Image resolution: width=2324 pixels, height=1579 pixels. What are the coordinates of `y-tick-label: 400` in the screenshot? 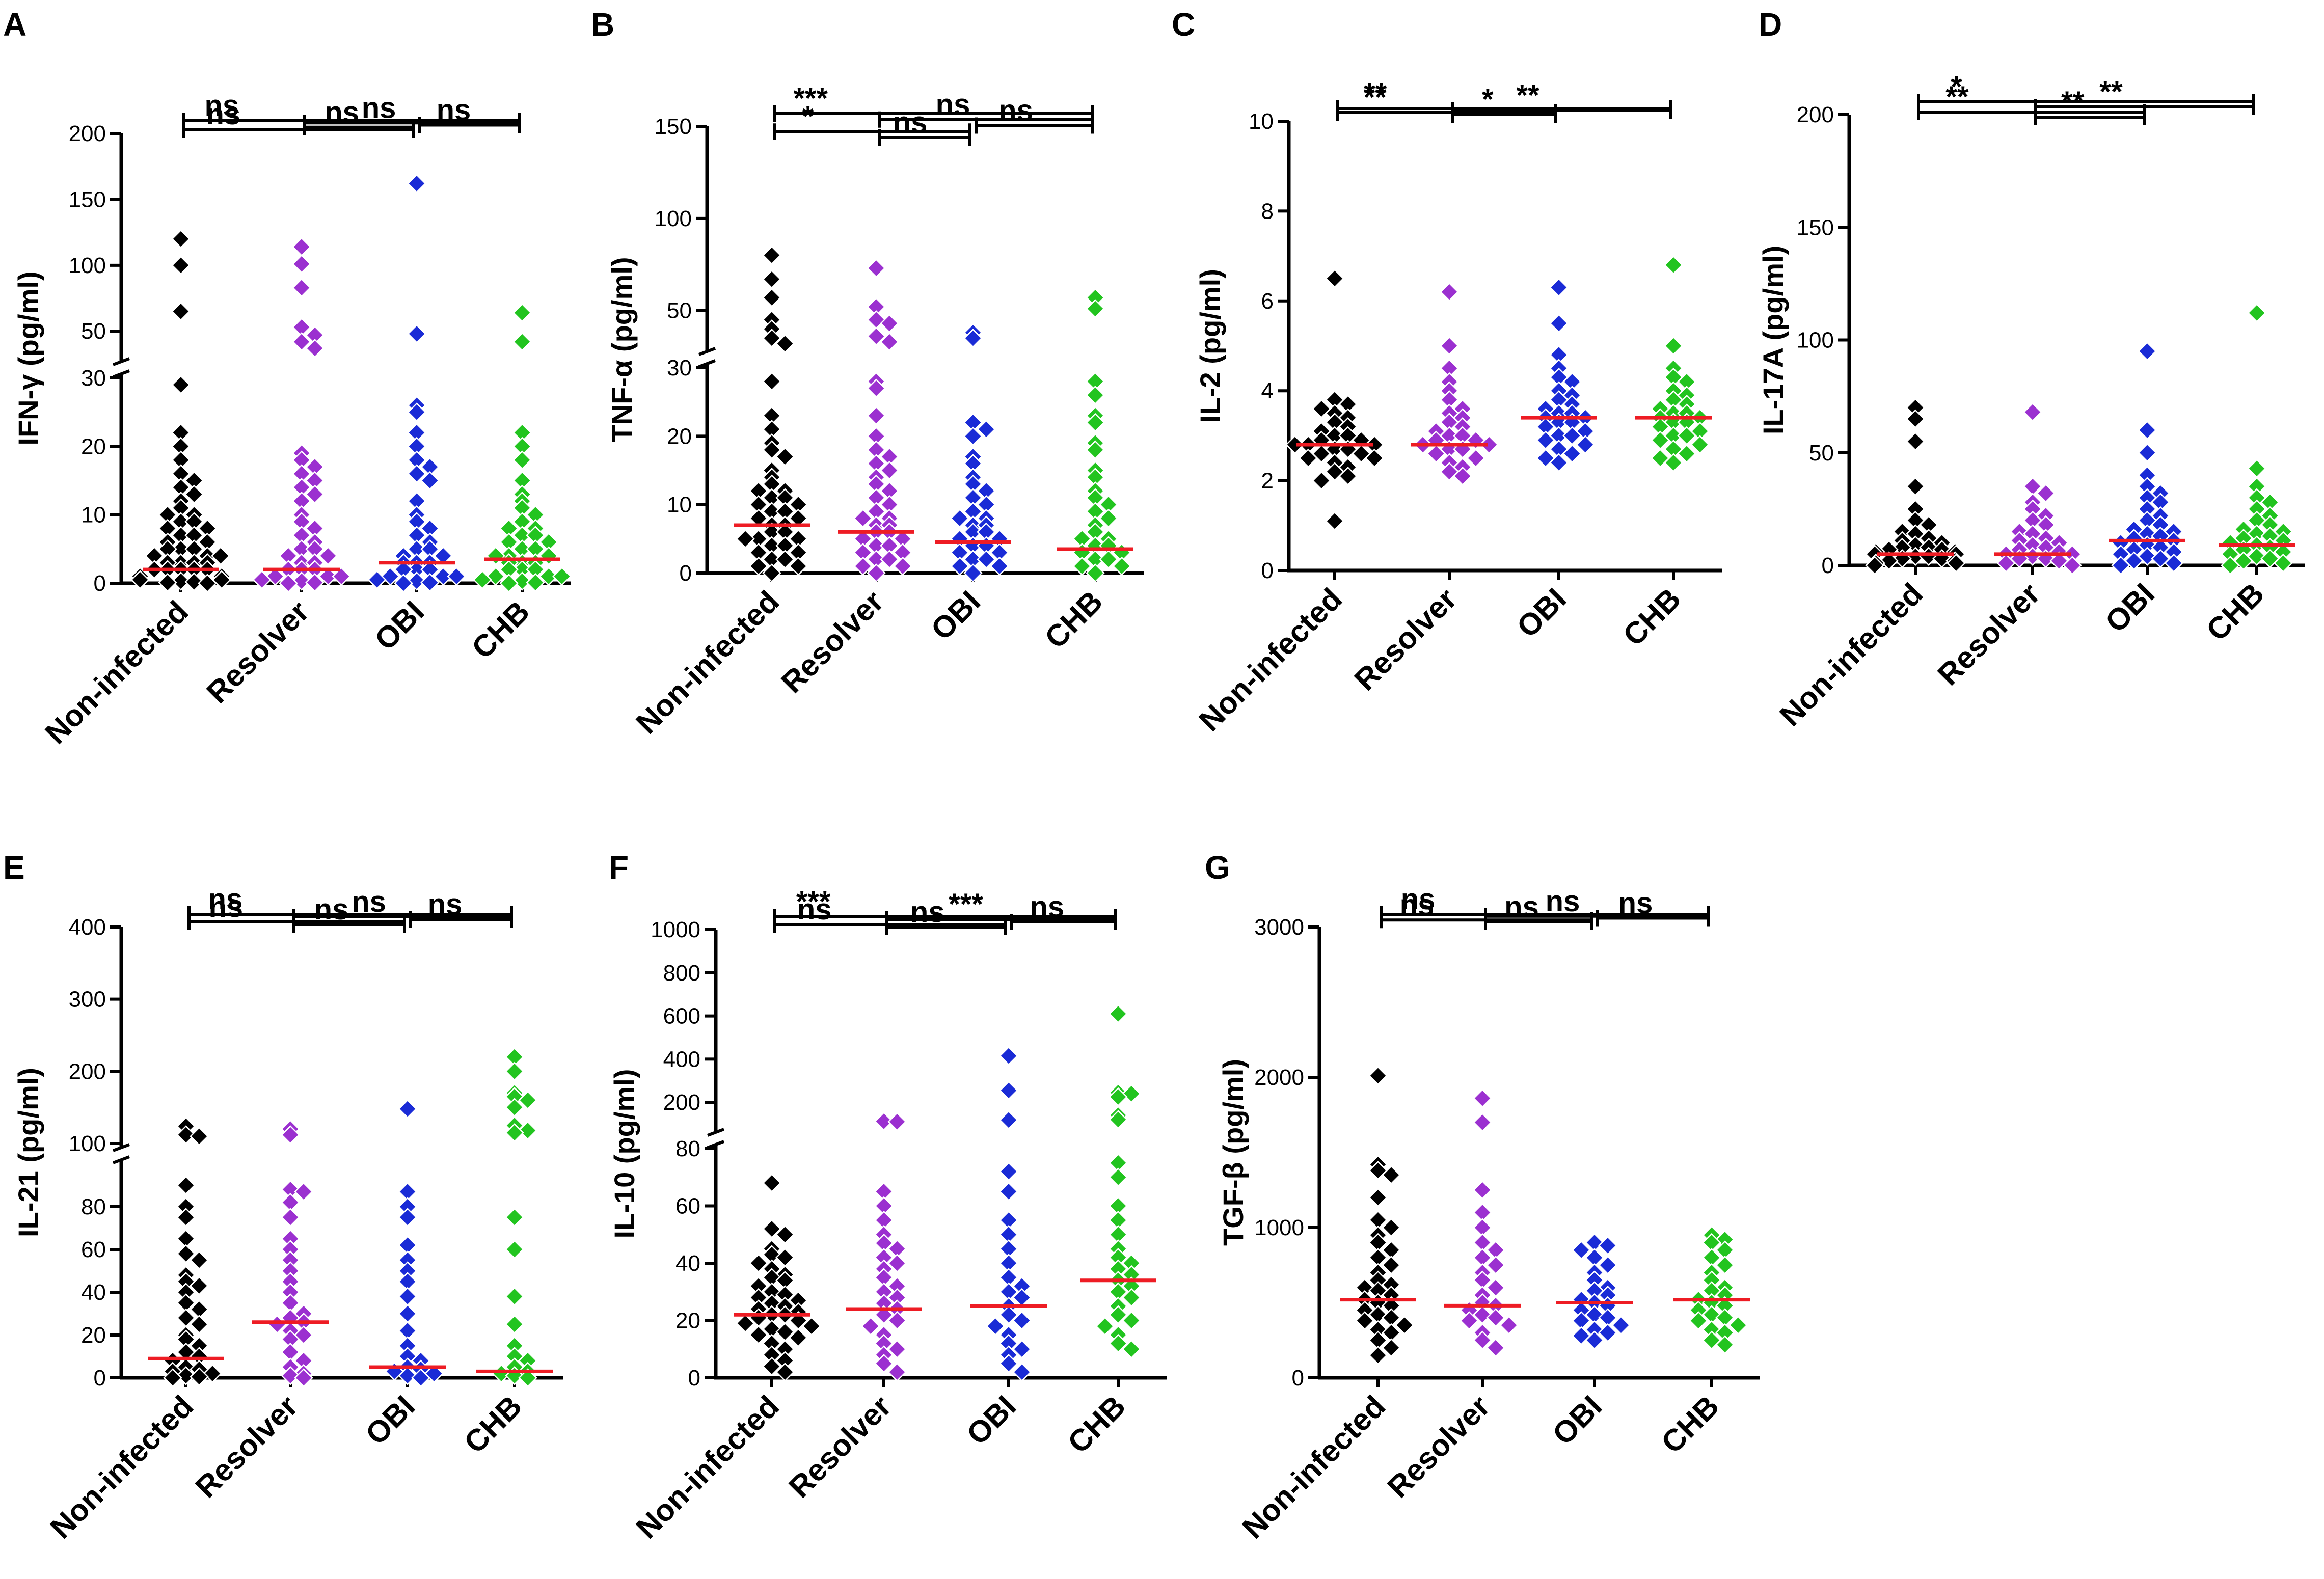 It's located at (681, 1059).